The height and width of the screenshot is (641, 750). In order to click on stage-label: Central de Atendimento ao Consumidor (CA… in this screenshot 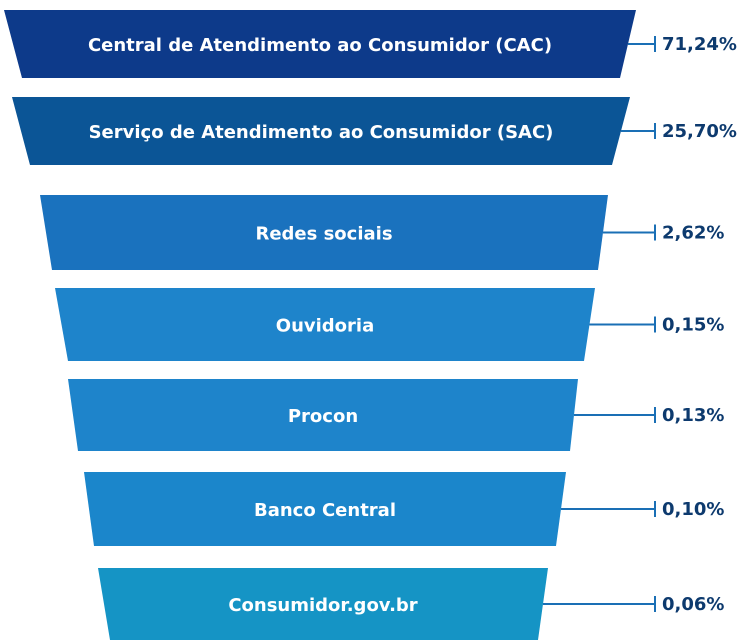, I will do `click(320, 45)`.